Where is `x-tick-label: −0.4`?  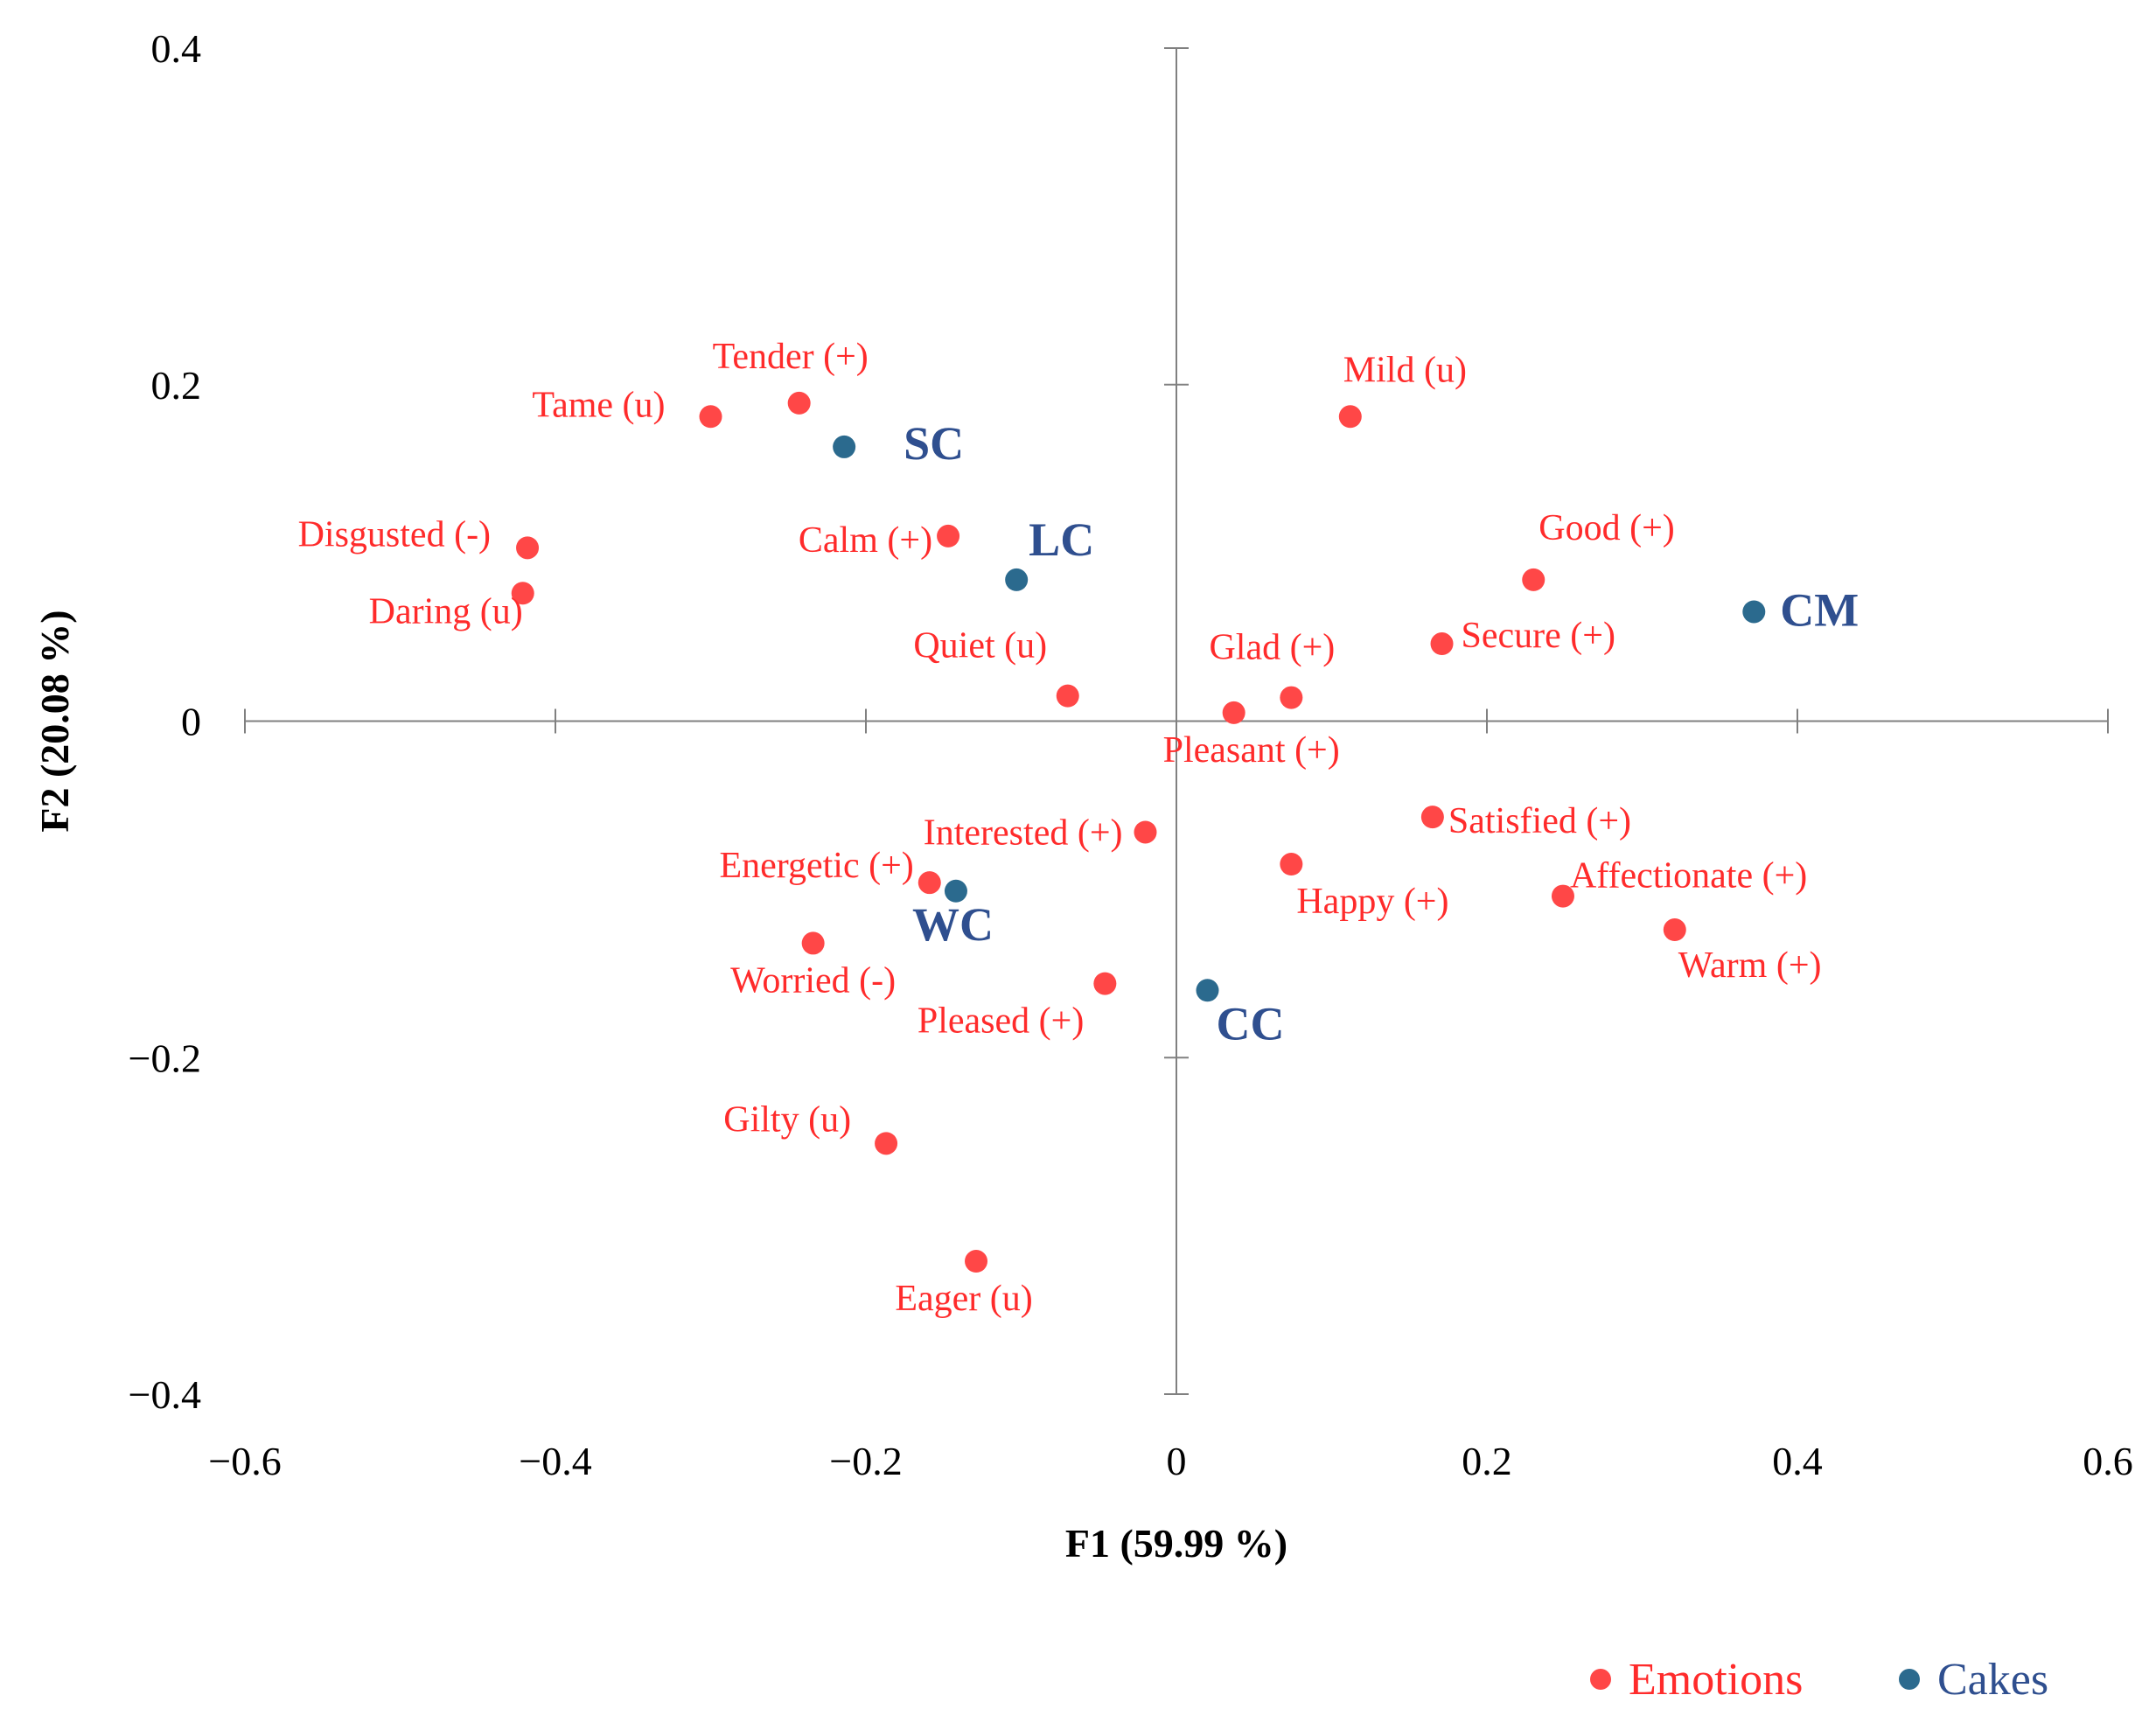
x-tick-label: −0.4 is located at coordinates (555, 1461).